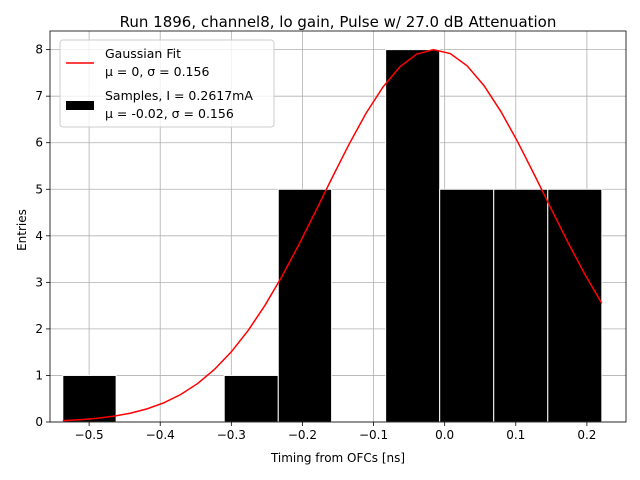  I want to click on legend-samples-swatch, so click(80, 105).